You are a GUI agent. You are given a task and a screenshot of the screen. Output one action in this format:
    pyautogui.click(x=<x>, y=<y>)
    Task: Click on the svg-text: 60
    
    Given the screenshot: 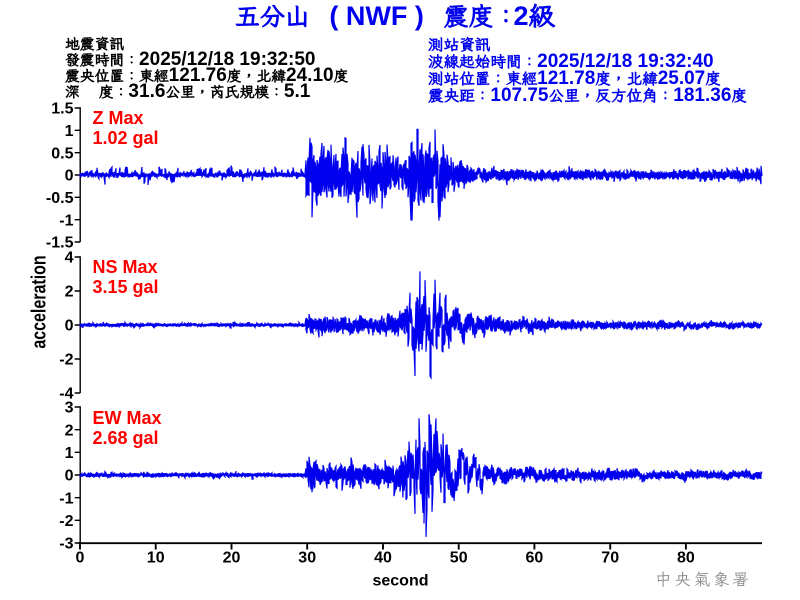 What is the action you would take?
    pyautogui.click(x=535, y=558)
    